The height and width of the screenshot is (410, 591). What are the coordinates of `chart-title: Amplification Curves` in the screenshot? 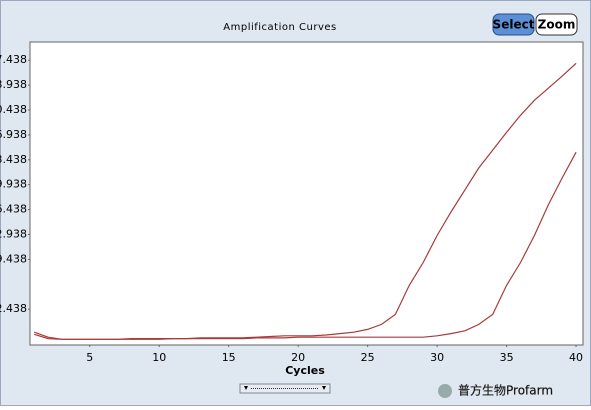 It's located at (279, 27).